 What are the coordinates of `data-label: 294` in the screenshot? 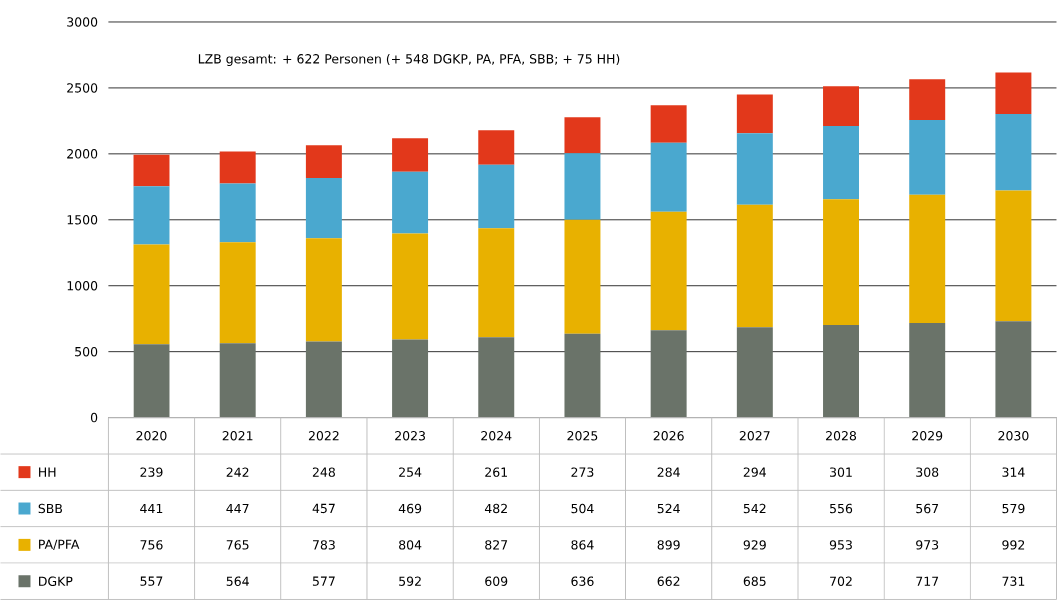 It's located at (754, 472).